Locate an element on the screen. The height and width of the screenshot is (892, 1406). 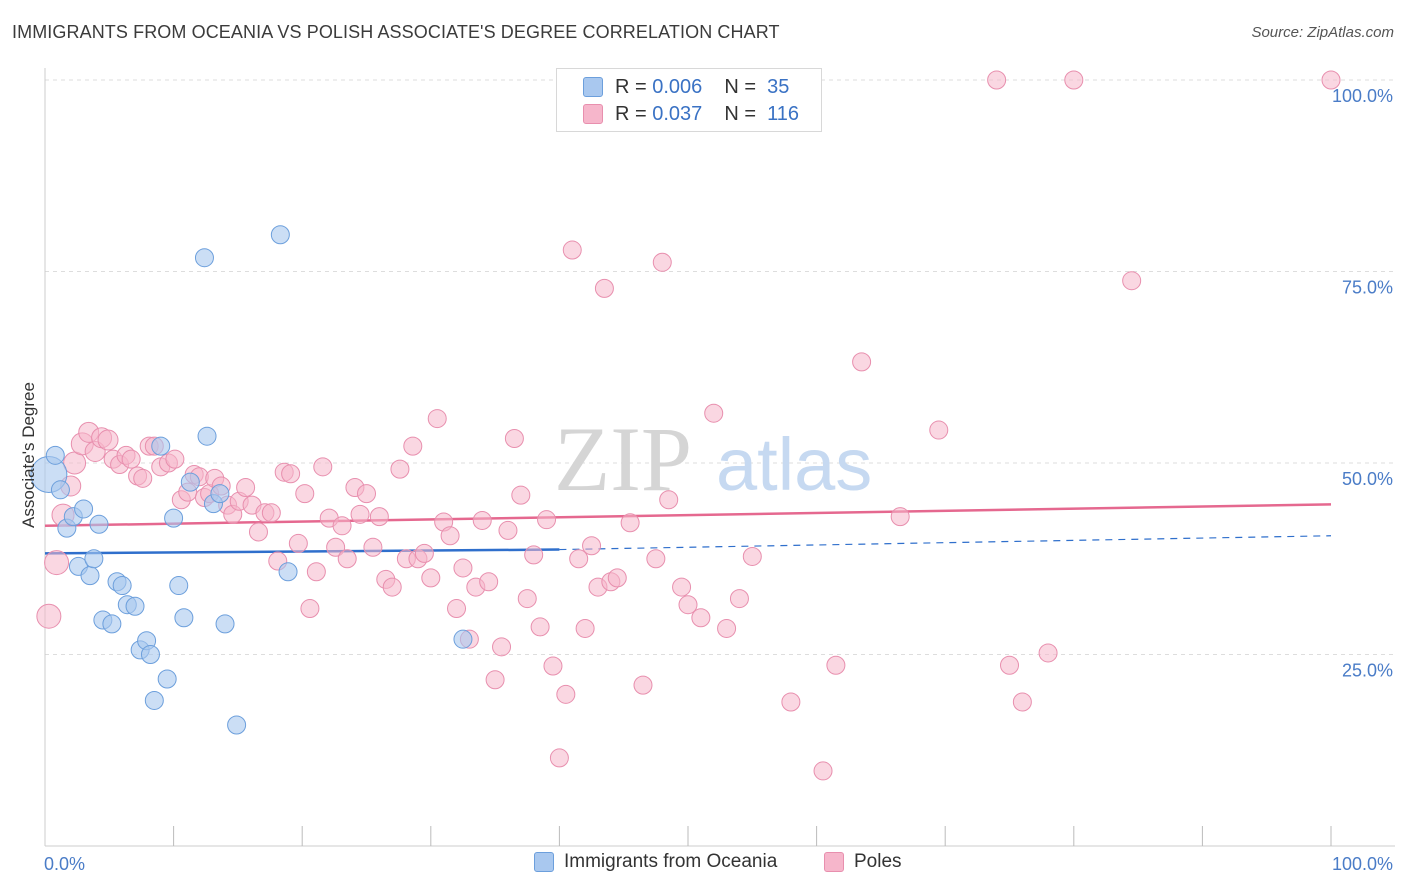
x-tick-label: 0.0% is located at coordinates (64, 864).